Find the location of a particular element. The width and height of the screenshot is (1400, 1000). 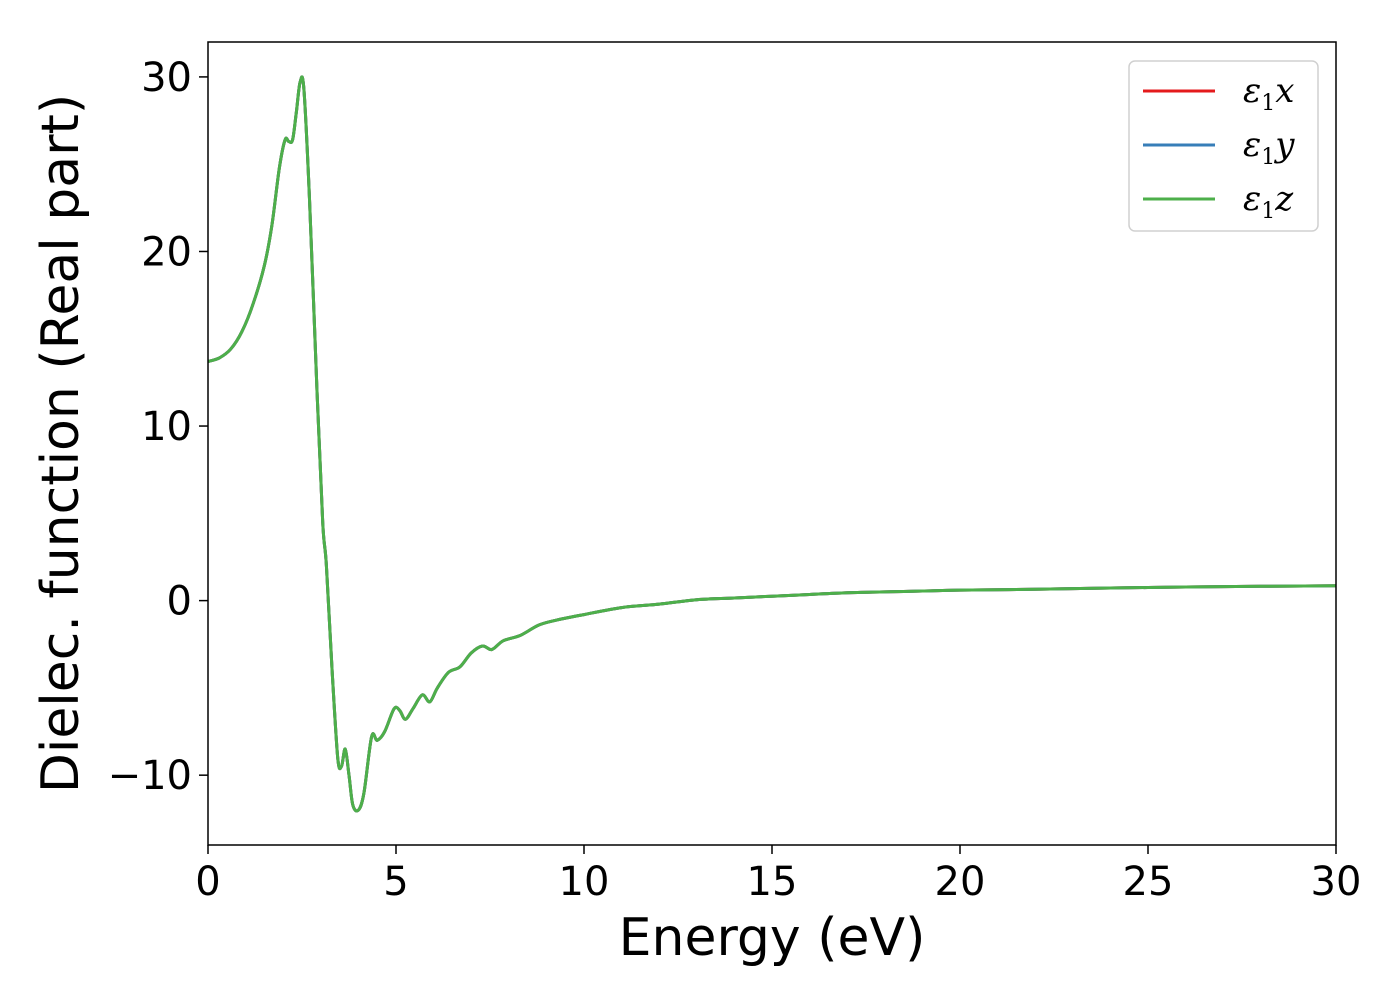

y-tick-label: 10 is located at coordinates (166, 427).